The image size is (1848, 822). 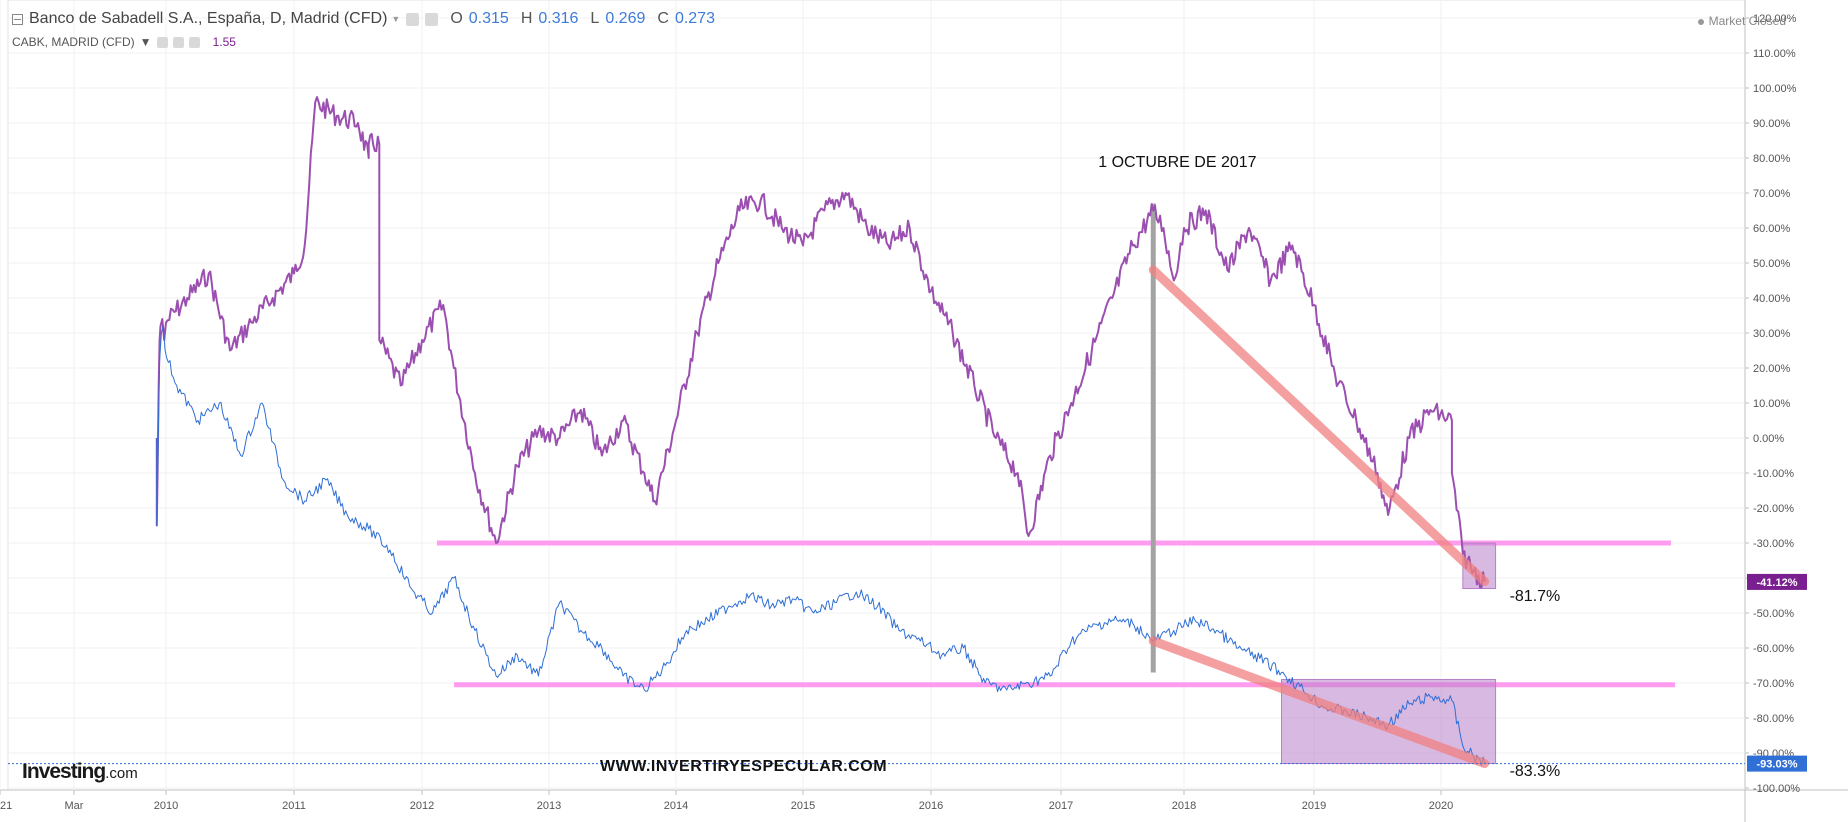 I want to click on ohlc-high-value: 0.316, so click(x=558, y=18).